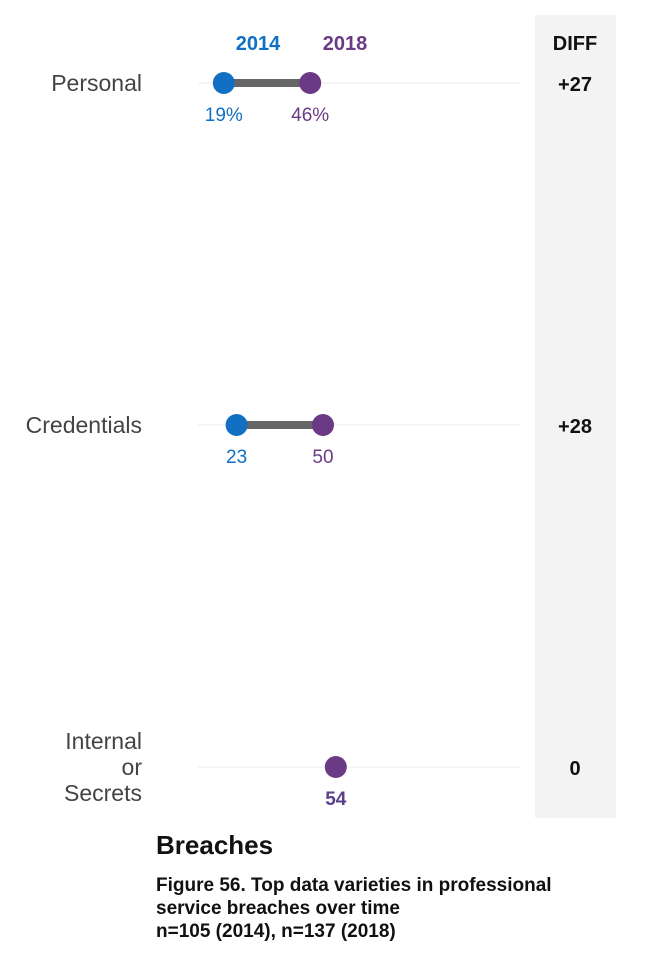 This screenshot has width=672, height=960. I want to click on category-label-personal: Personal, so click(96, 83).